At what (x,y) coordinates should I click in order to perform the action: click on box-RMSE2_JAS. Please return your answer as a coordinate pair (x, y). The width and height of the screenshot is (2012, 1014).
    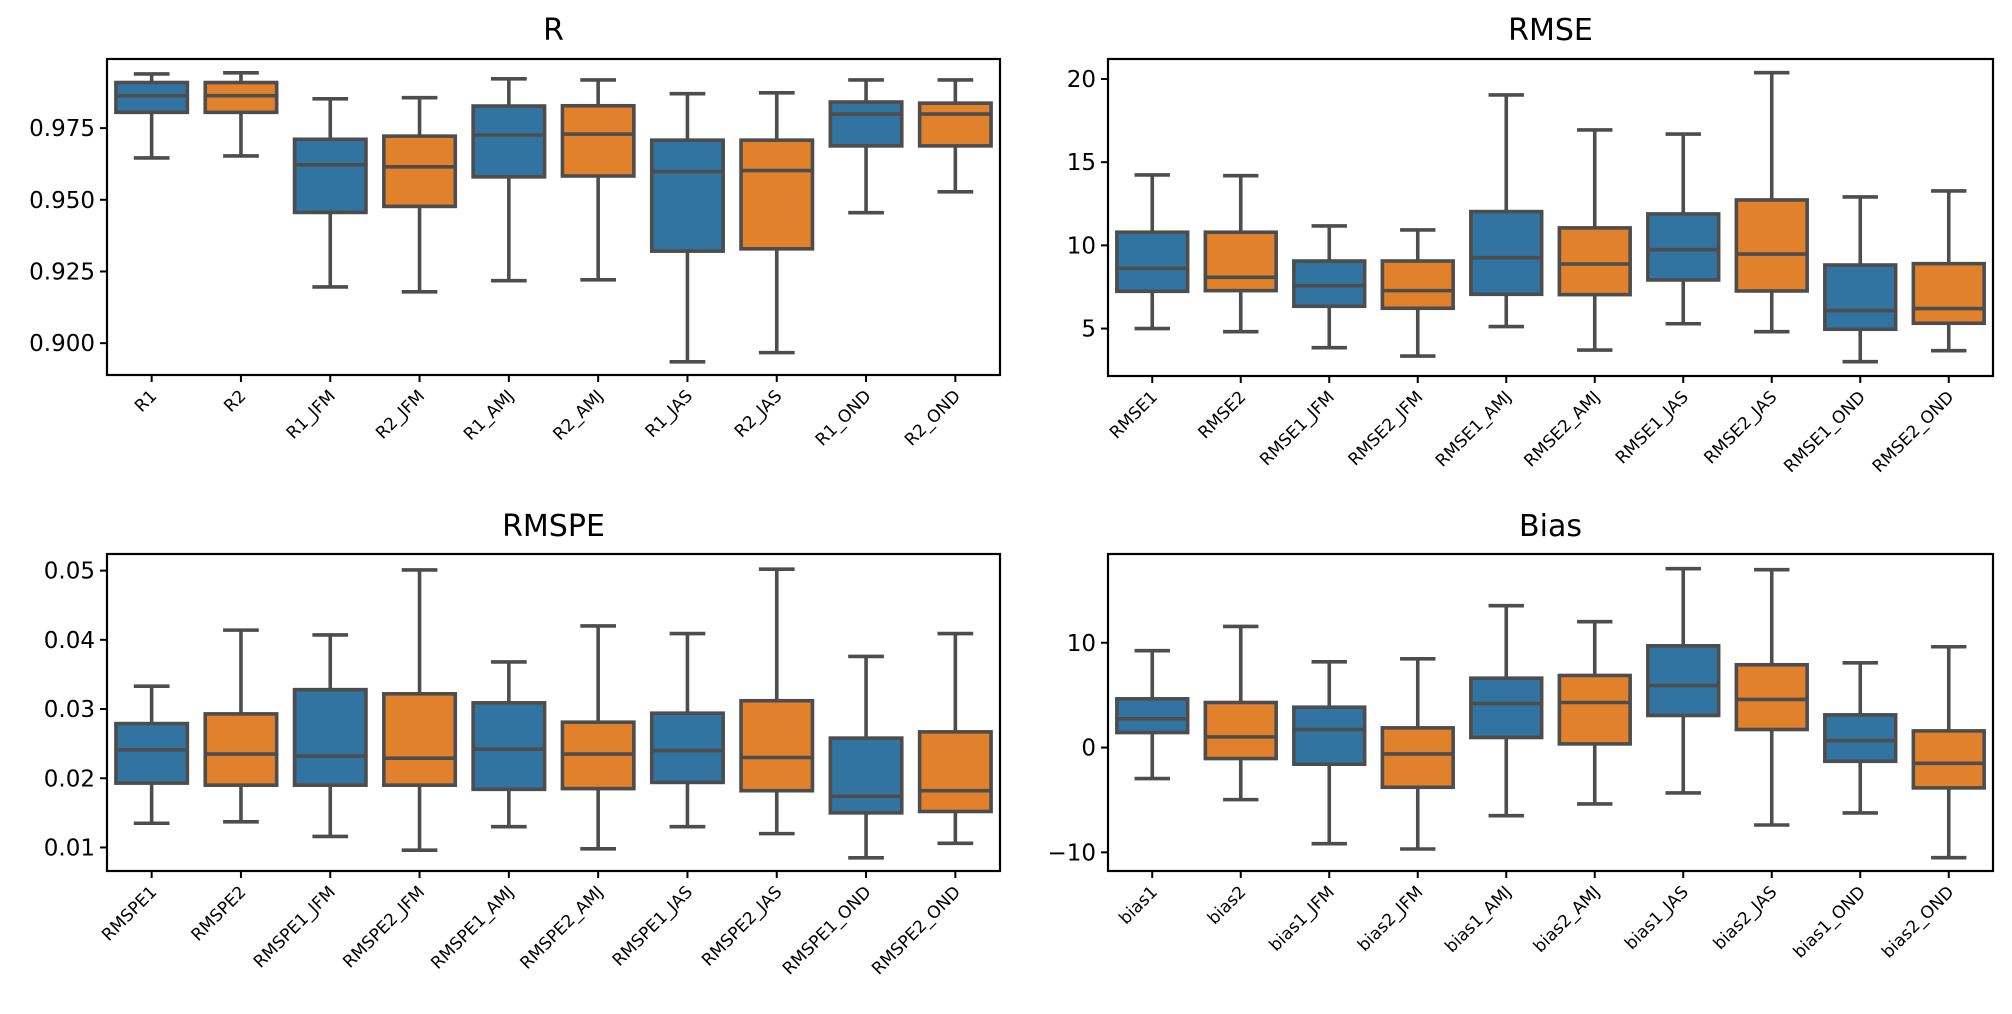
    Looking at the image, I should click on (1771, 202).